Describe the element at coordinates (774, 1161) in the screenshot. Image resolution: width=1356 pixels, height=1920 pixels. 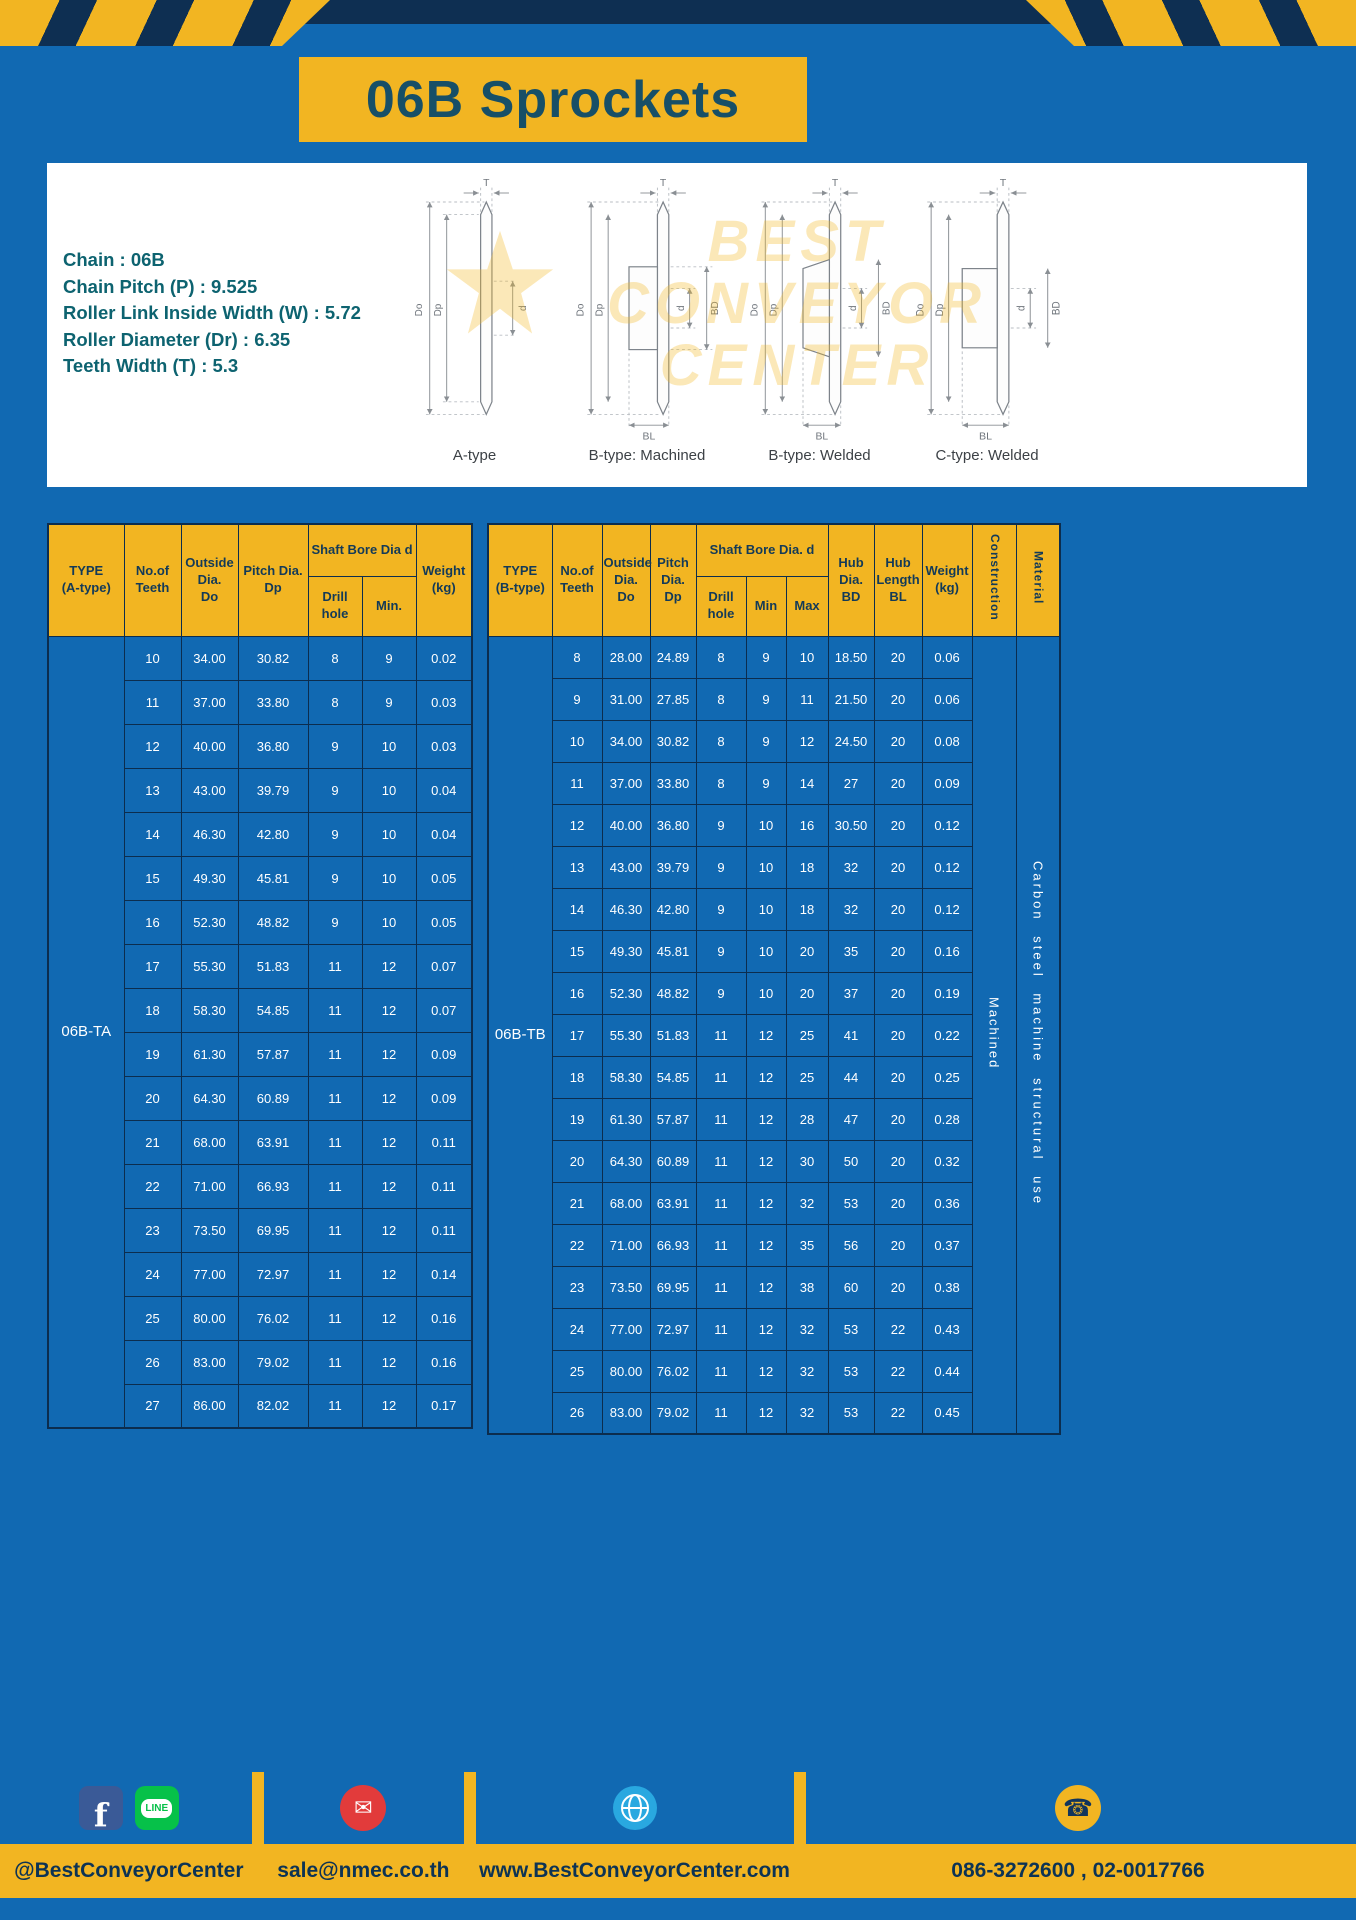
I see `table-row: 20 64.30 60.89 11 12 30 50 20 0.32` at that location.